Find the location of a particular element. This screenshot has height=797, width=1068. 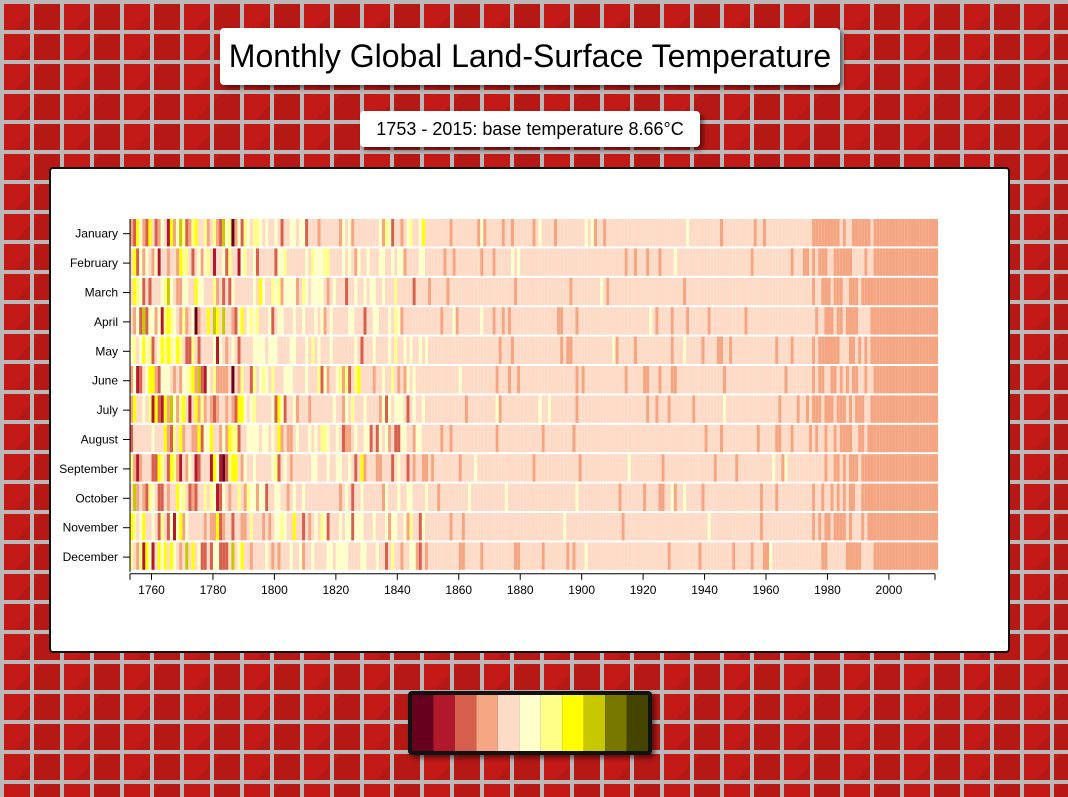

y-tick-label: June is located at coordinates (105, 381).